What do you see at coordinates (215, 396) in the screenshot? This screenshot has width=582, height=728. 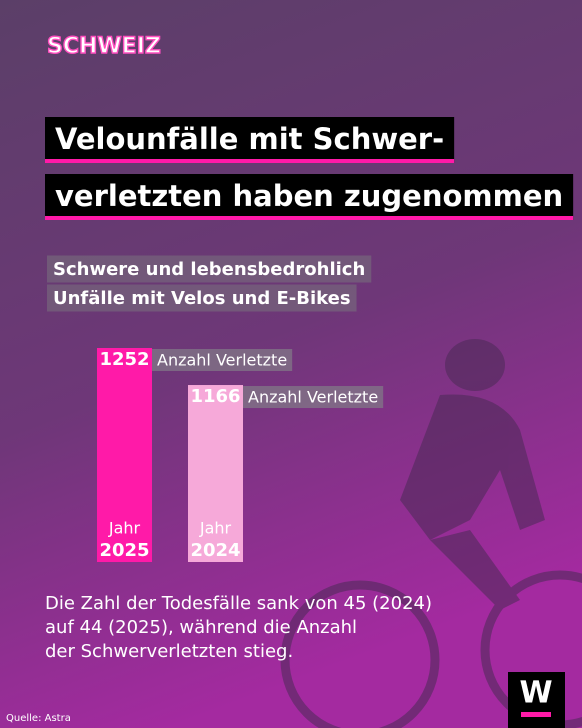 I see `value-label: 1166` at bounding box center [215, 396].